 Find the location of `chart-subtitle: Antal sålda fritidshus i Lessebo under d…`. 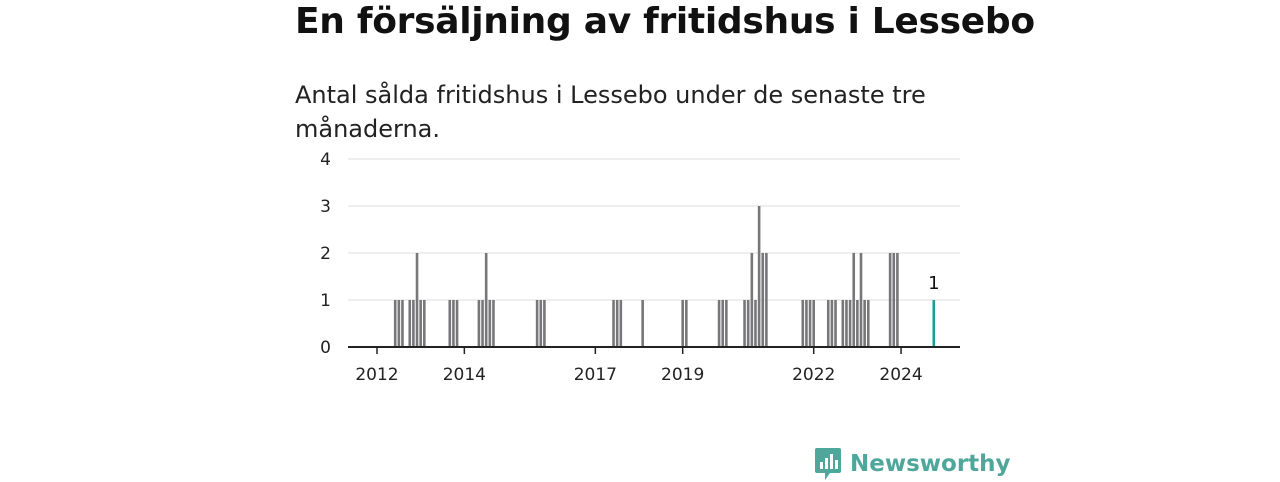

chart-subtitle: Antal sålda fritidshus i Lessebo under d… is located at coordinates (610, 112).